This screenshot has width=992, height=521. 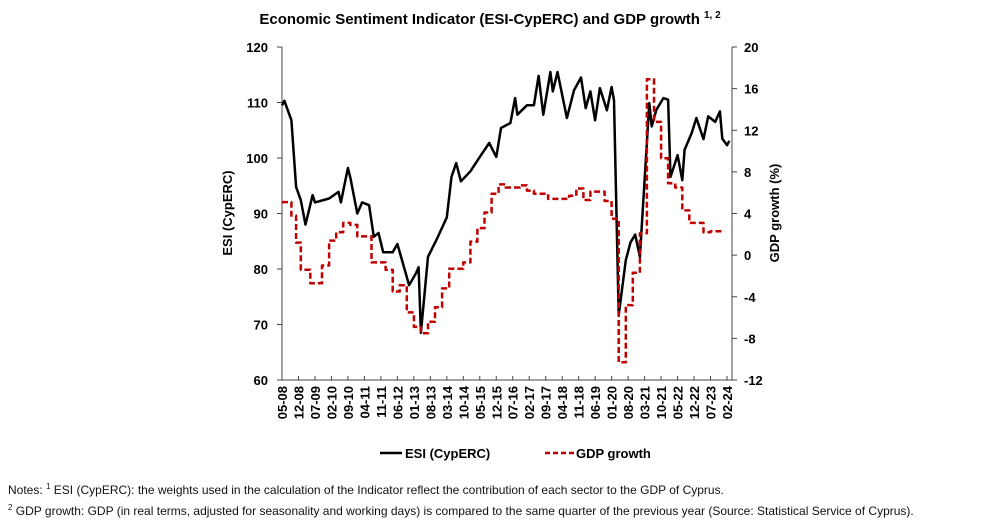 What do you see at coordinates (529, 402) in the screenshot?
I see `x-tick-label: 02-17` at bounding box center [529, 402].